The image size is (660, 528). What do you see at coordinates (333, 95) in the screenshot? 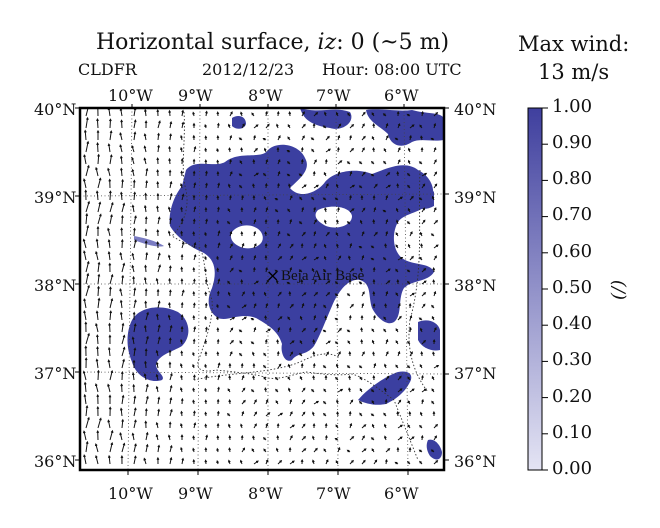
I see `lon-label-top: 7°W` at bounding box center [333, 95].